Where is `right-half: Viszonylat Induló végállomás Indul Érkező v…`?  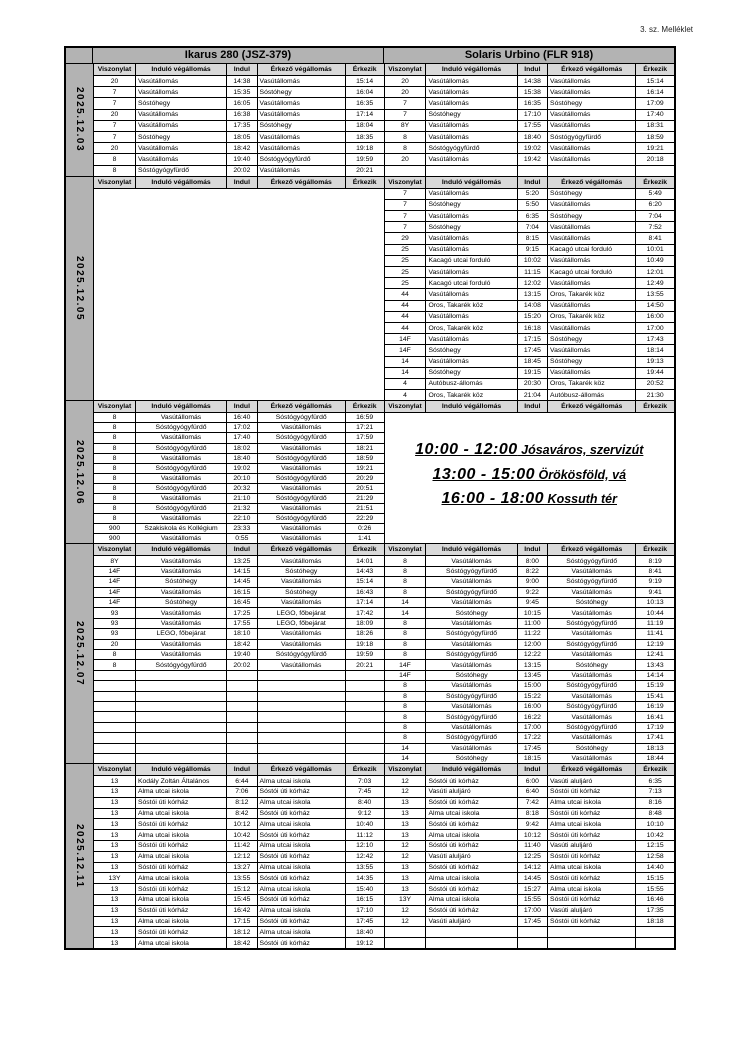
right-half: Viszonylat Induló végállomás Indul Érkező v… is located at coordinates (528, 472).